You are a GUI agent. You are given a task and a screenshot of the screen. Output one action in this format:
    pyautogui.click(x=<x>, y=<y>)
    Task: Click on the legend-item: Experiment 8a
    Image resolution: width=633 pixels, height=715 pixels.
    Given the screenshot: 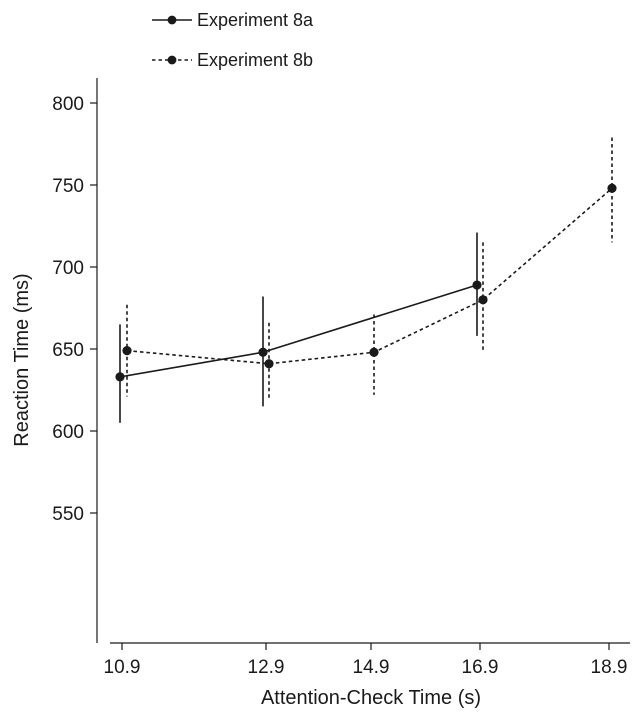 What is the action you would take?
    pyautogui.click(x=233, y=20)
    